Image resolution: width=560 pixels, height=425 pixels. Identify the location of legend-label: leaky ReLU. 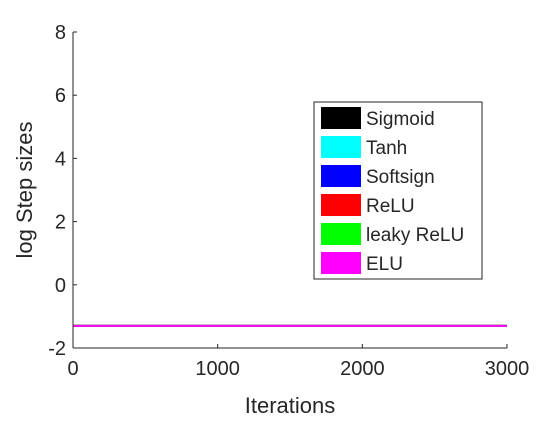
(415, 235).